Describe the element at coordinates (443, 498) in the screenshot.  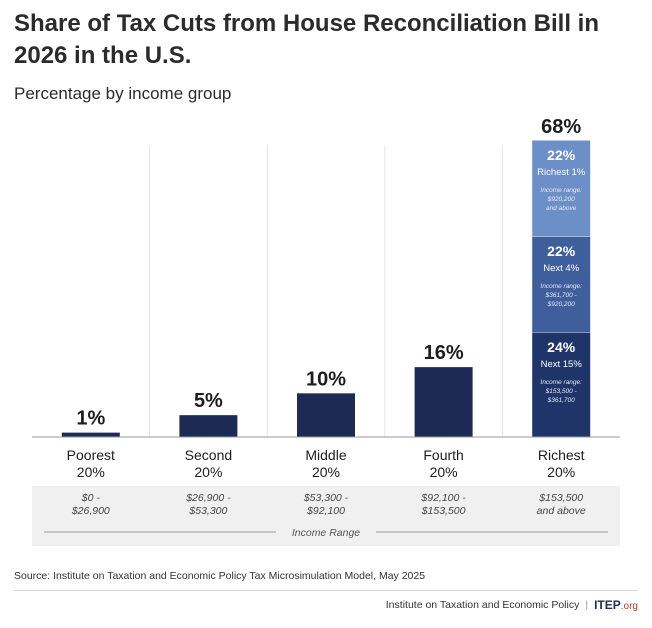
I see `income-range-value: $92,100 -` at that location.